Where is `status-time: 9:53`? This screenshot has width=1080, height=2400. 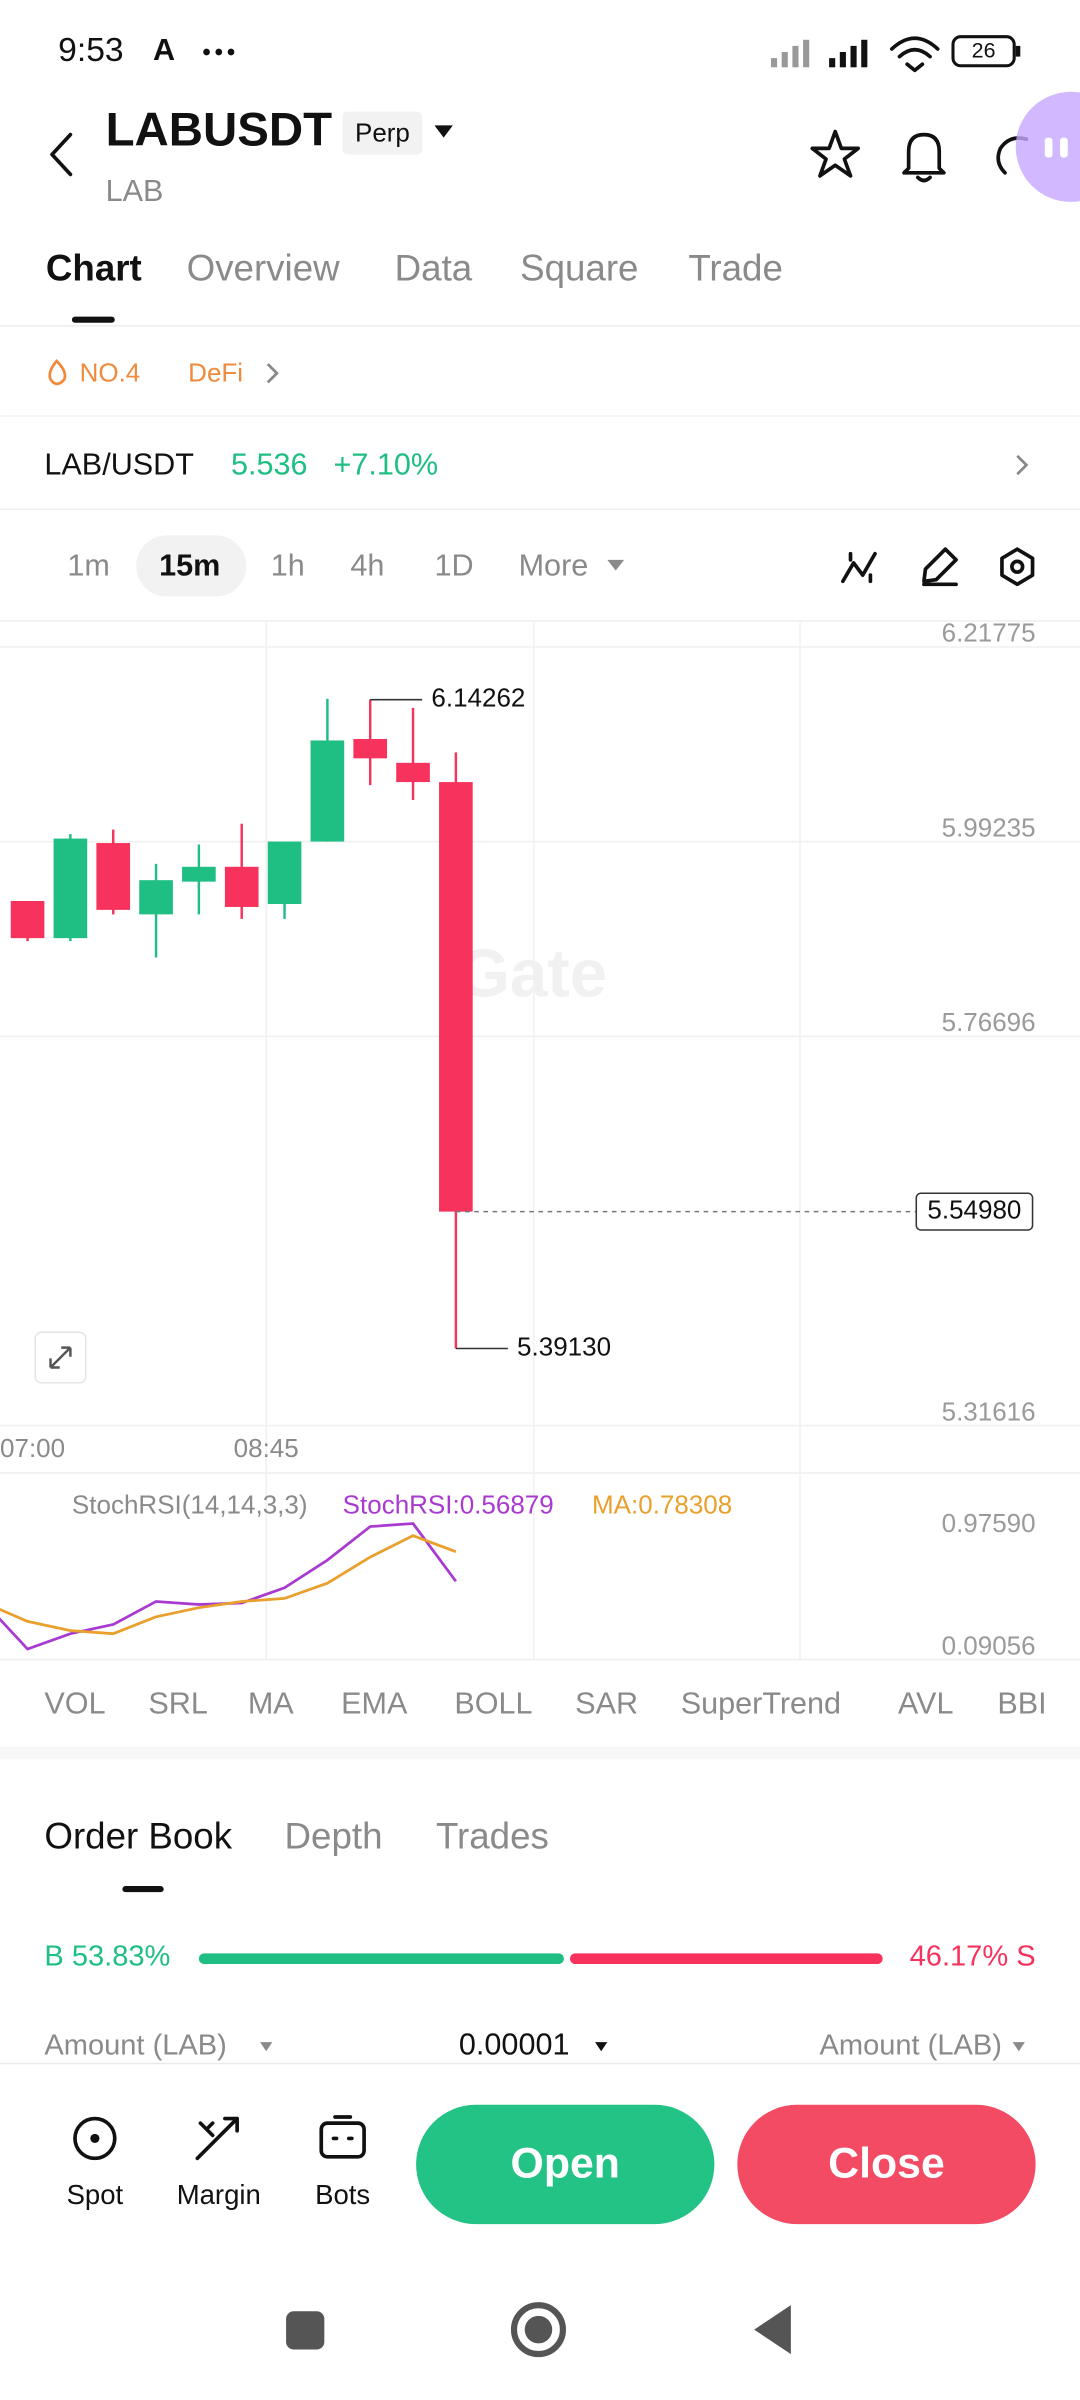
status-time: 9:53 is located at coordinates (90, 50).